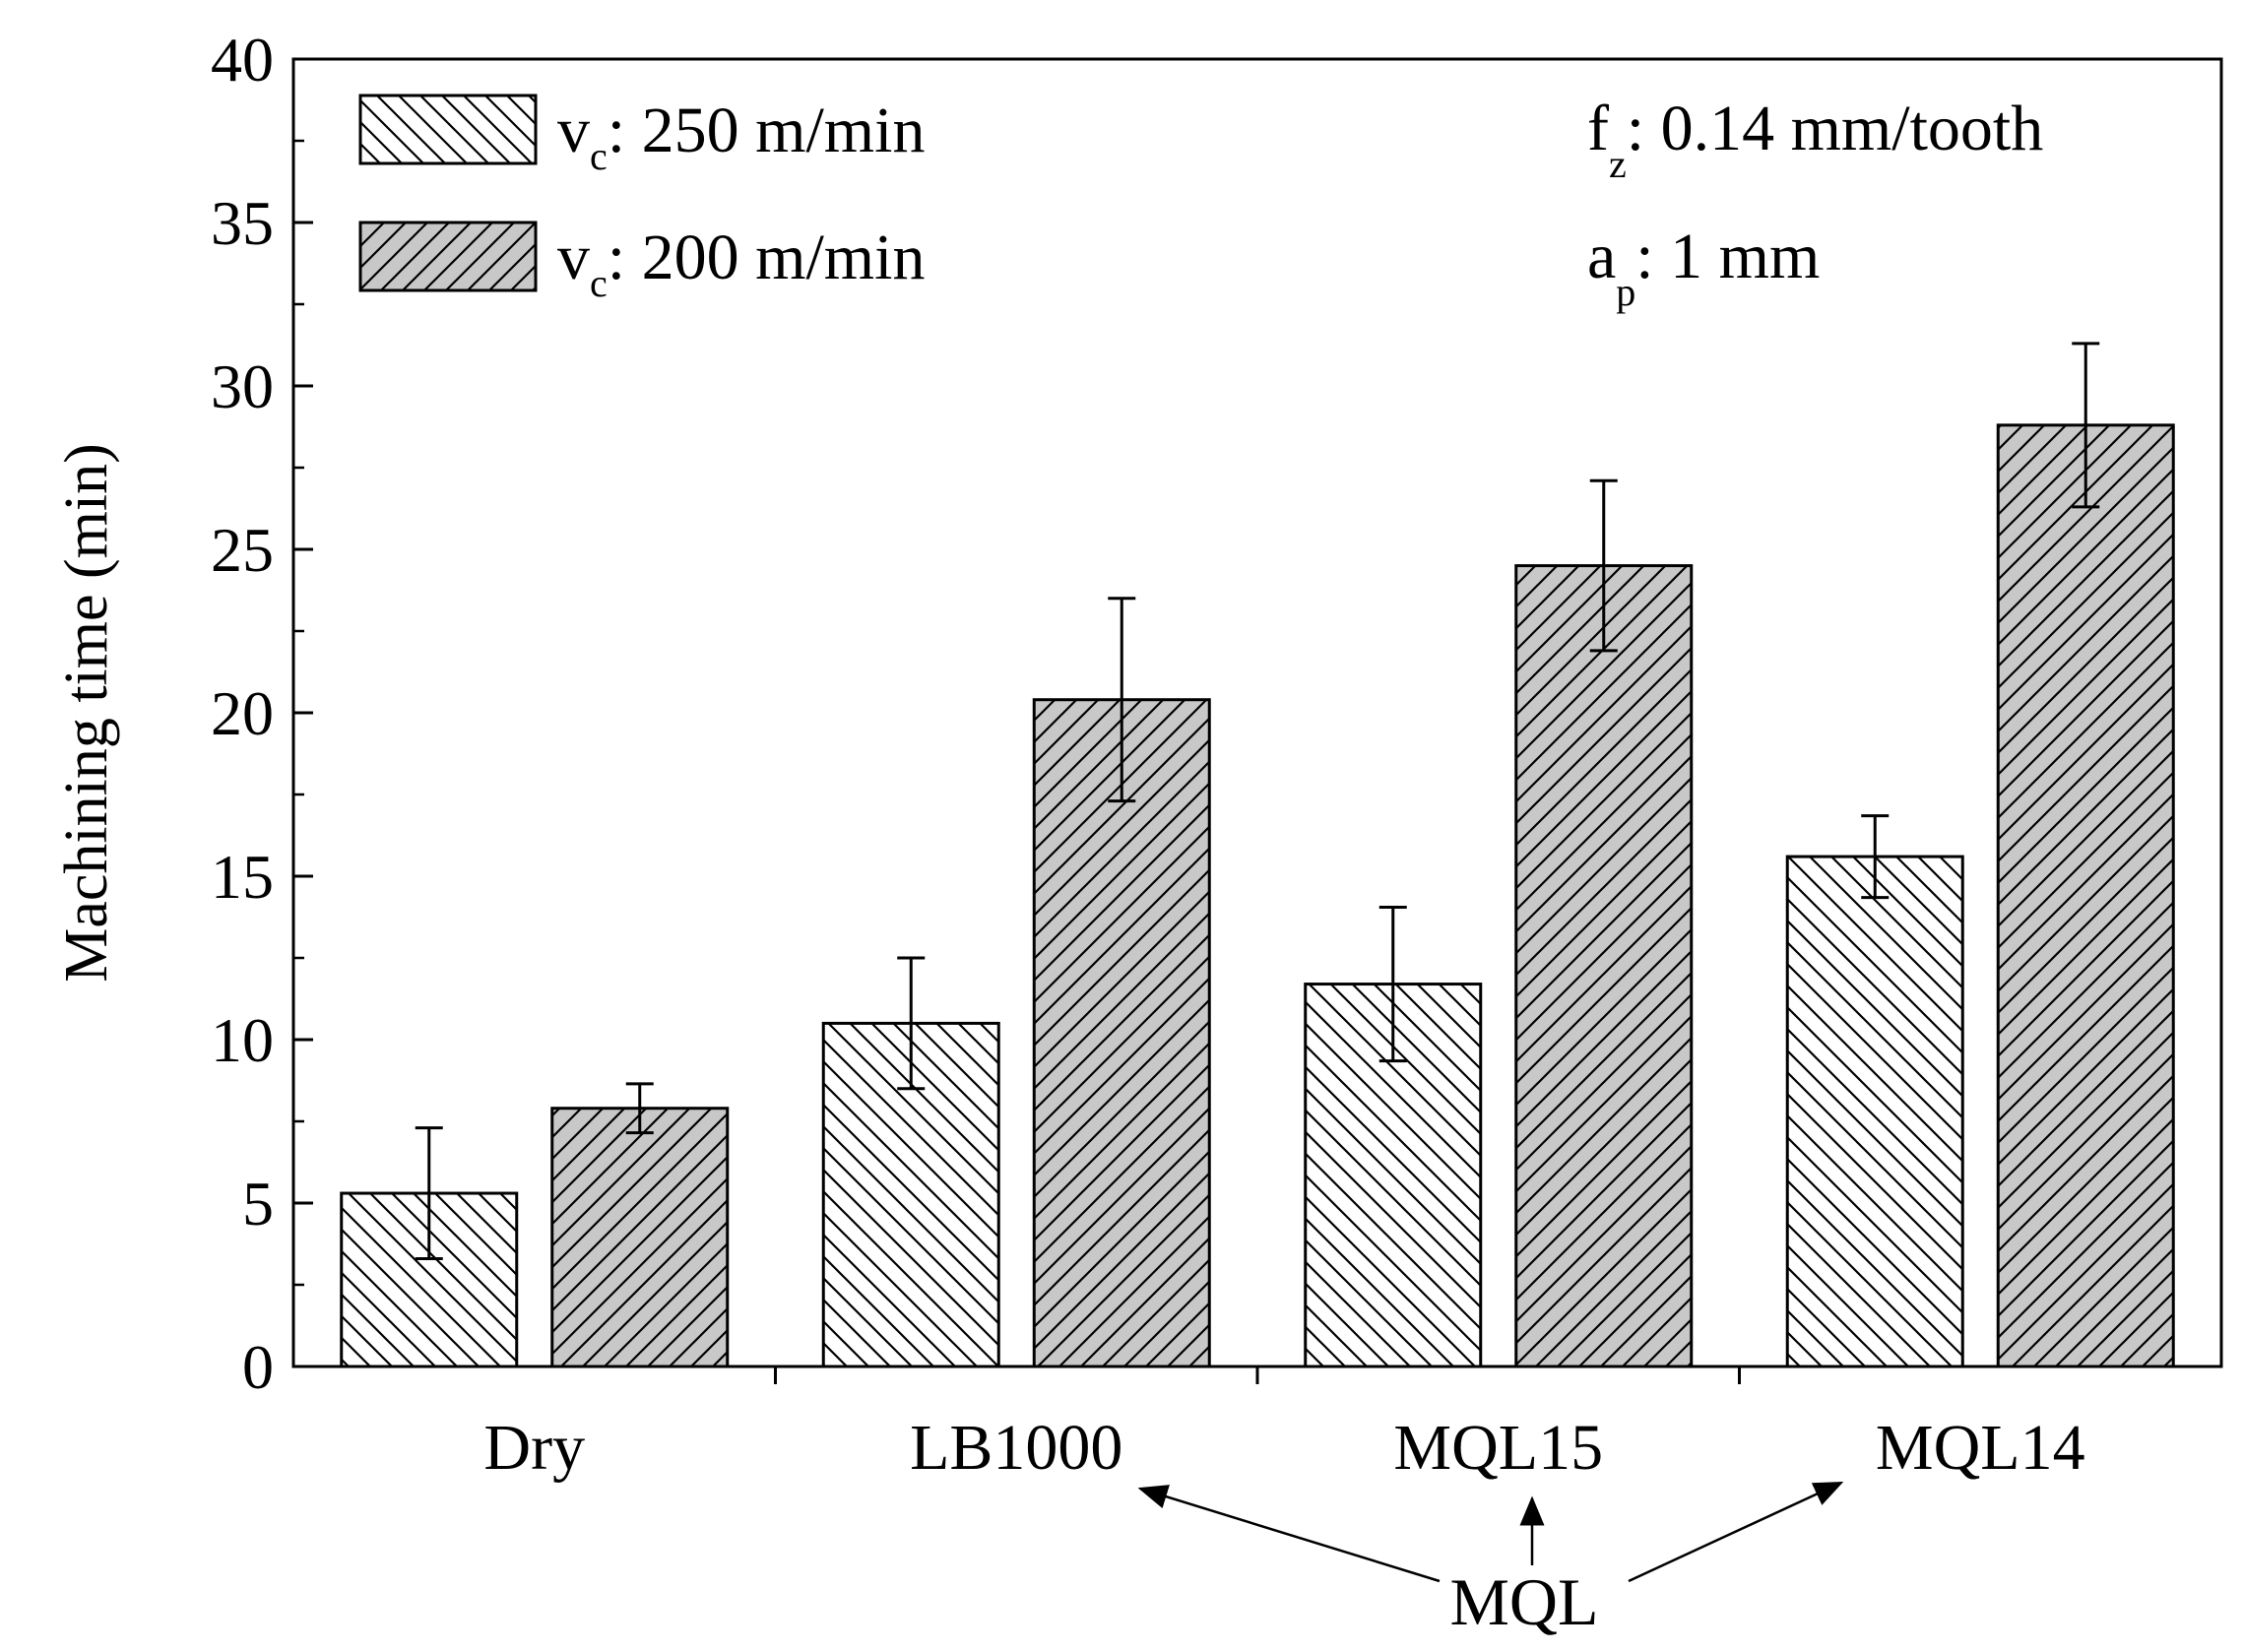 Image resolution: width=2243 pixels, height=1652 pixels. What do you see at coordinates (258, 1204) in the screenshot?
I see `y-tick-label: 5` at bounding box center [258, 1204].